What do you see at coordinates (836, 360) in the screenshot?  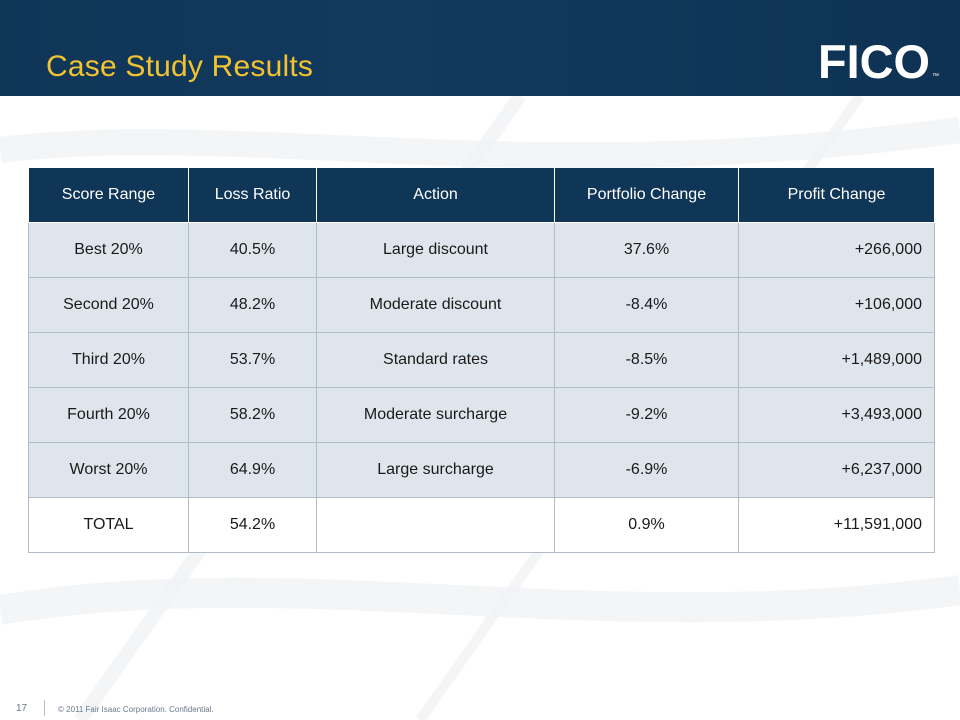 I see `profit-change-cell: +1,489,000` at bounding box center [836, 360].